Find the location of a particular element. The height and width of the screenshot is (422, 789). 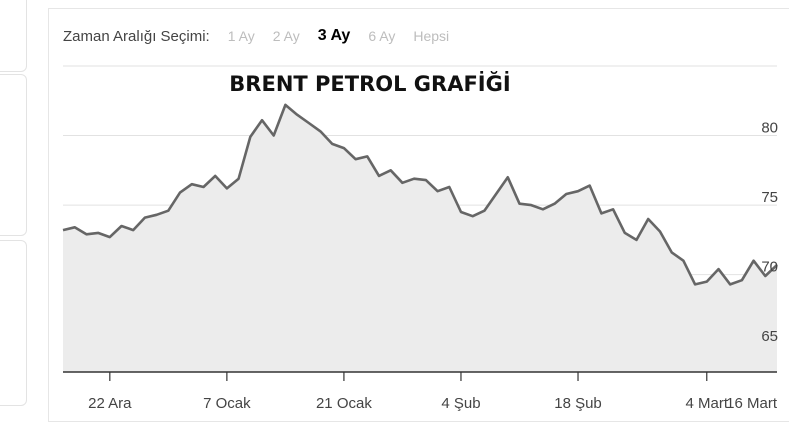

y-tick-label: 80 is located at coordinates (769, 128).